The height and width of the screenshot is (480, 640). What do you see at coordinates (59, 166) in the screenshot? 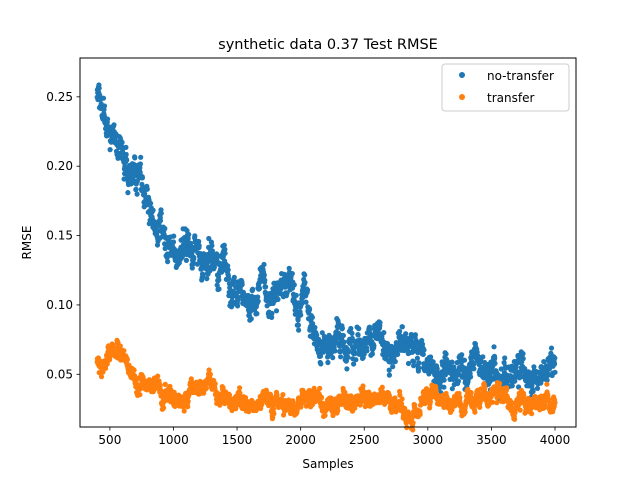
I see `y-tick-label: 0.20` at bounding box center [59, 166].